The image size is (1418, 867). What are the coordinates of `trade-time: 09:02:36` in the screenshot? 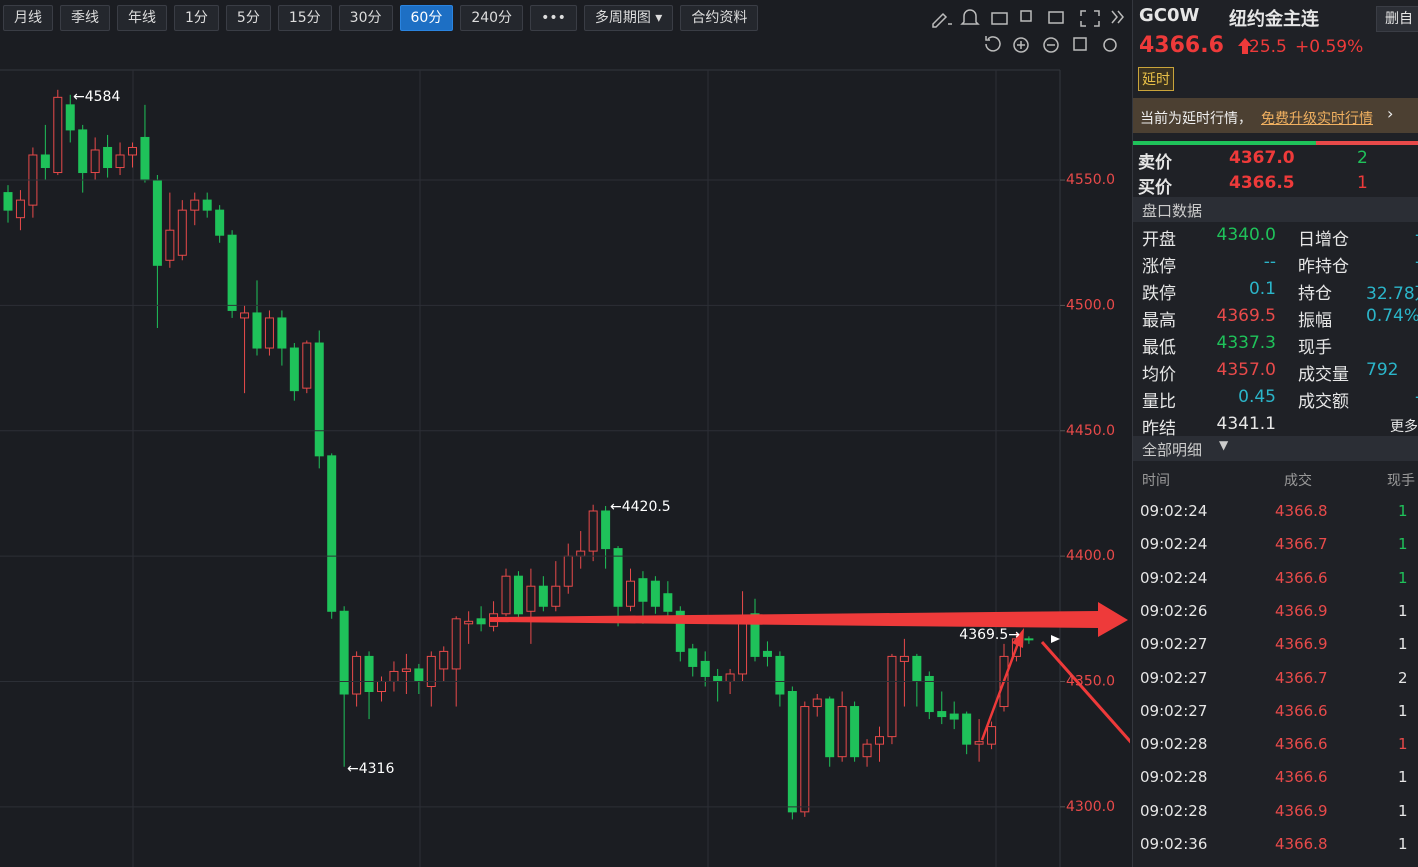 It's located at (1174, 844).